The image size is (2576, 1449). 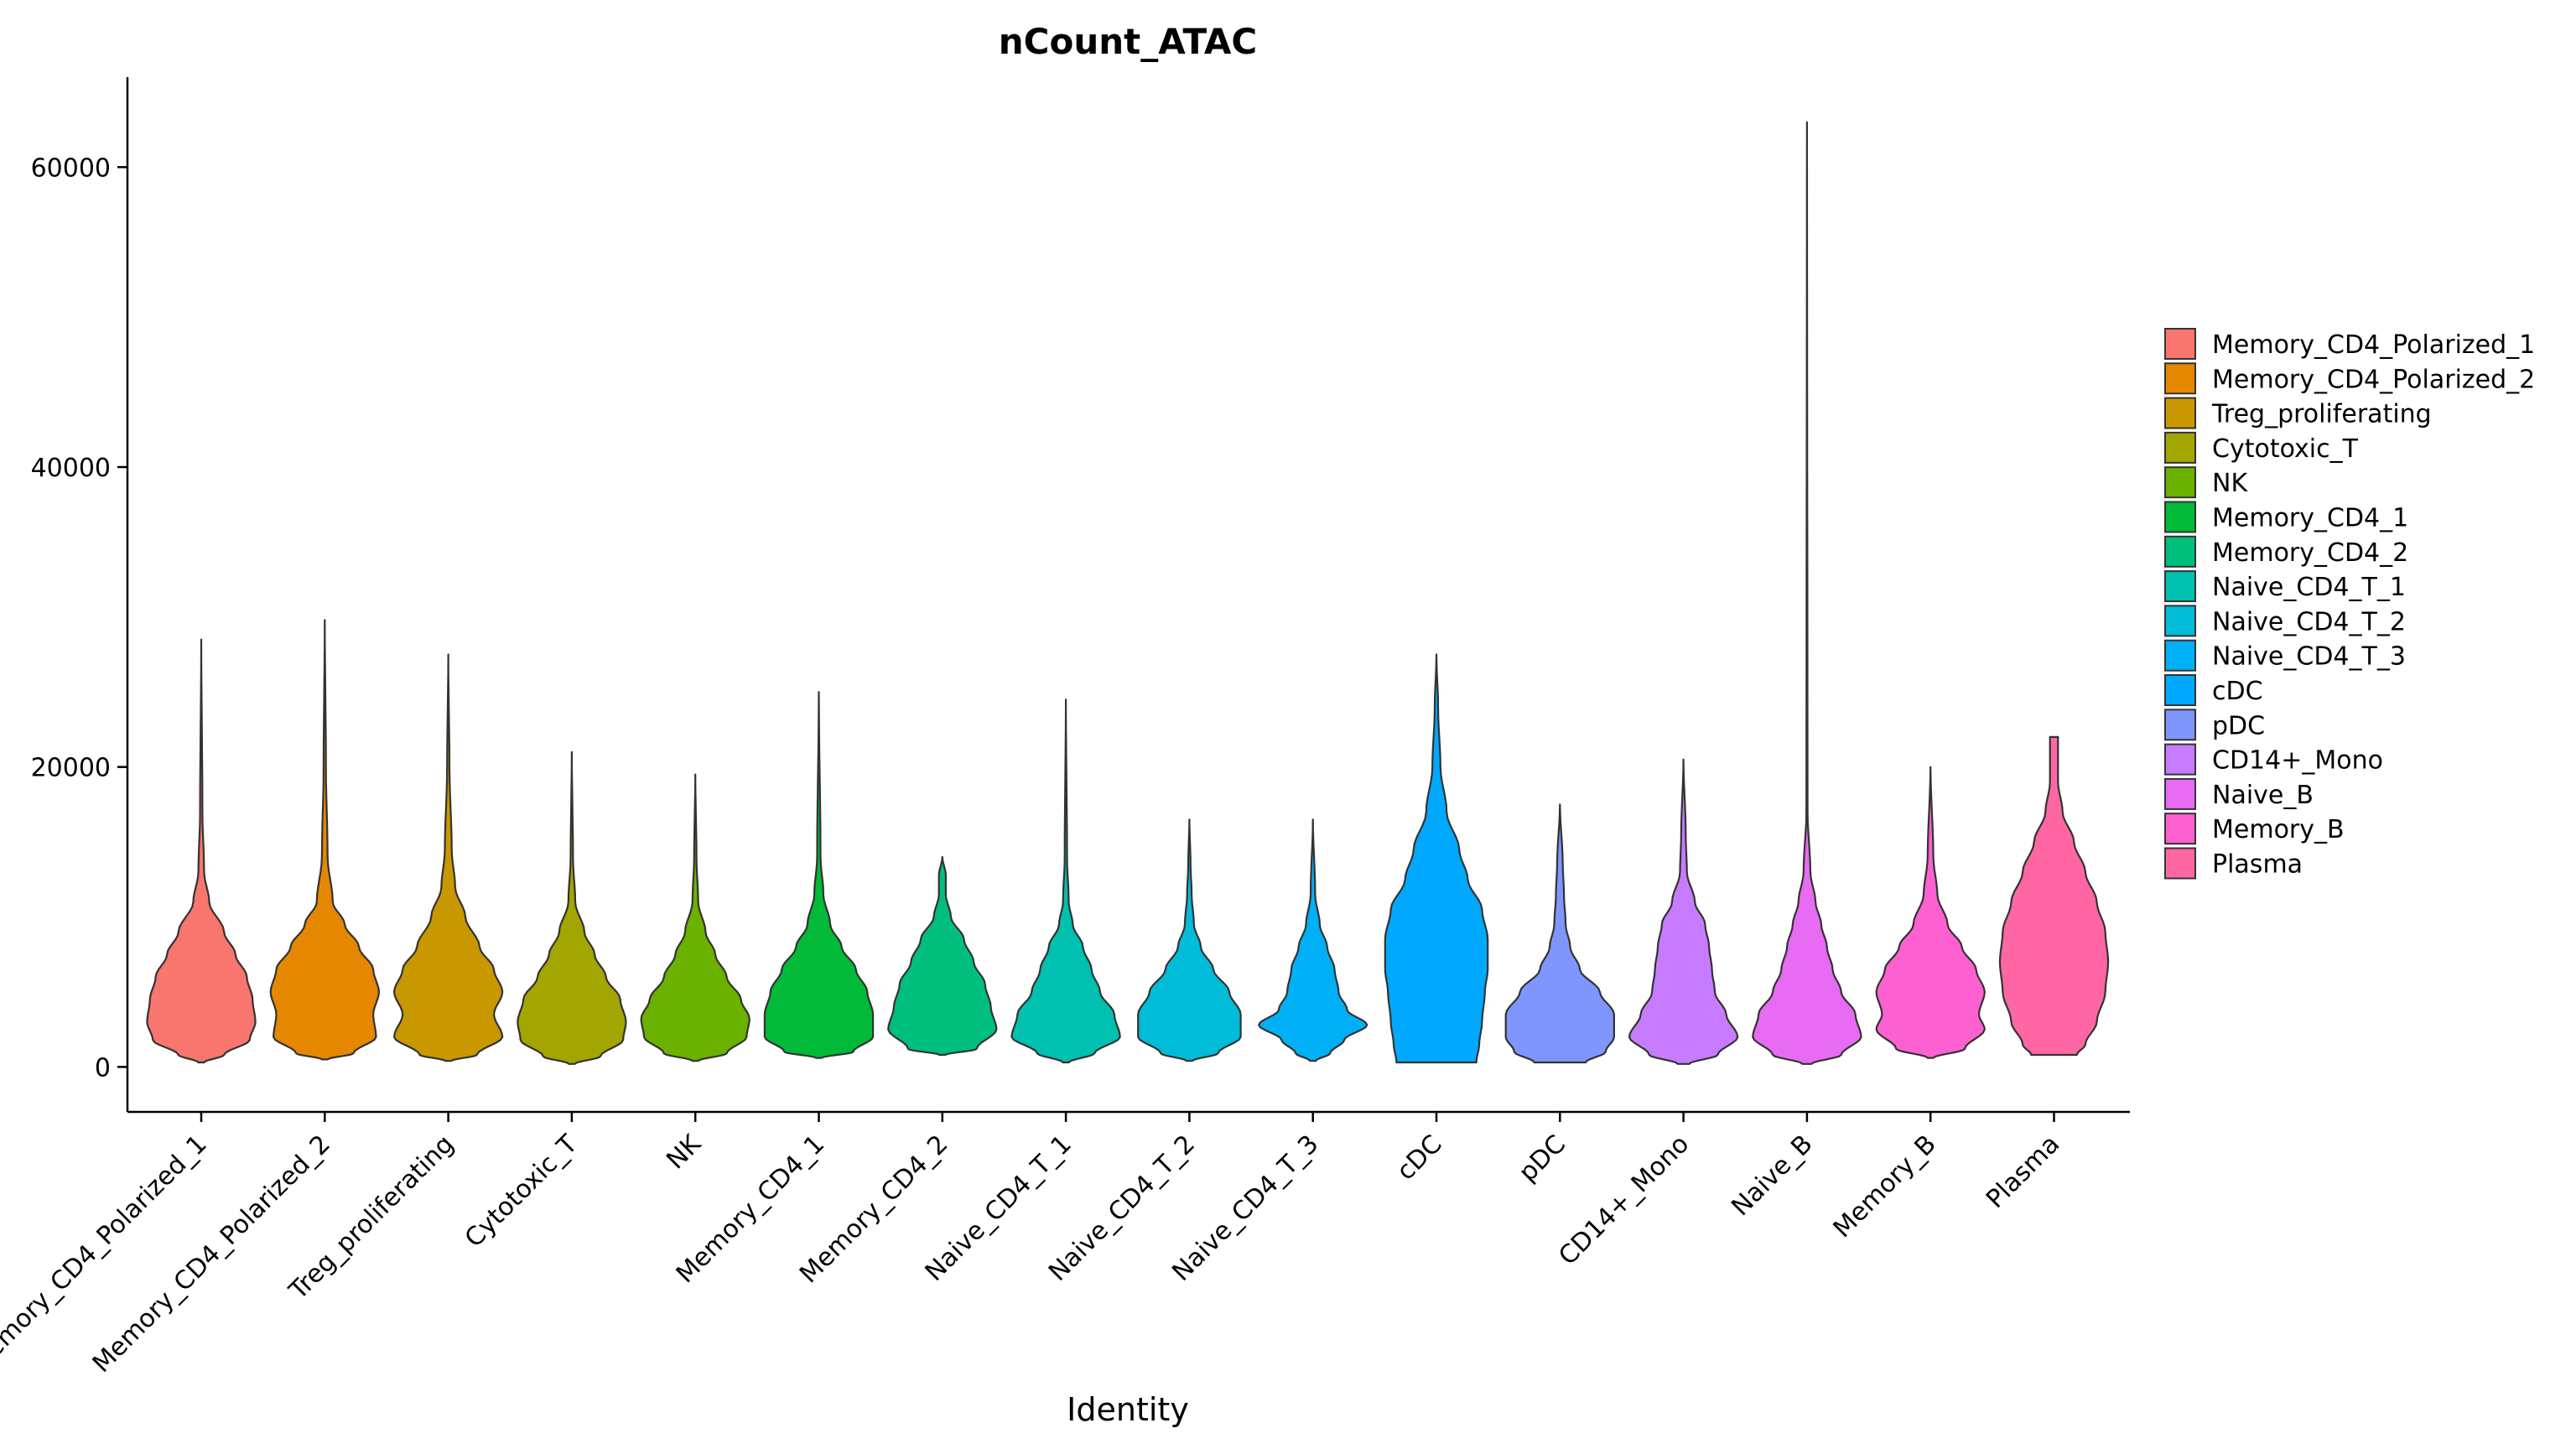 I want to click on legend-label: Naive_CD4_T_2, so click(x=2309, y=621).